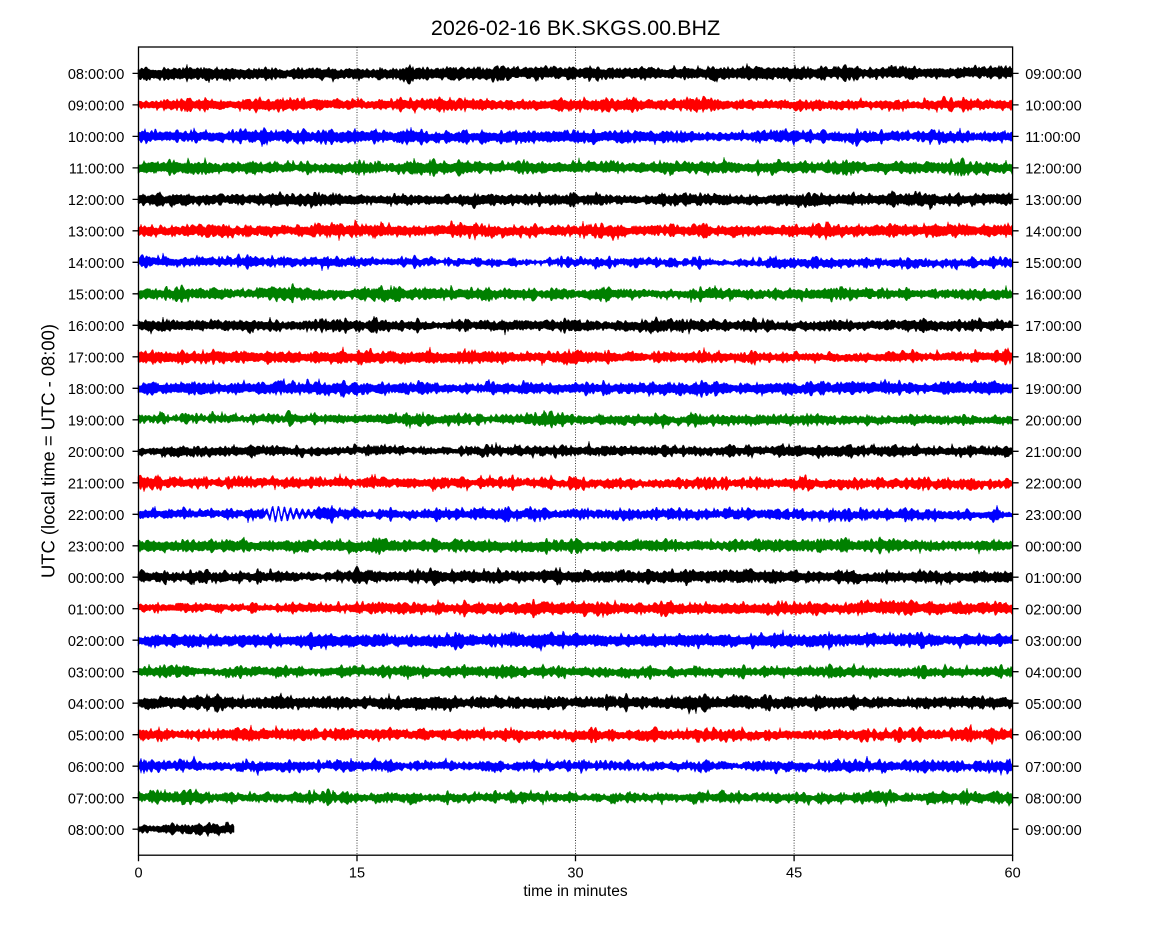  What do you see at coordinates (1013, 873) in the screenshot?
I see `svg-text: 60` at bounding box center [1013, 873].